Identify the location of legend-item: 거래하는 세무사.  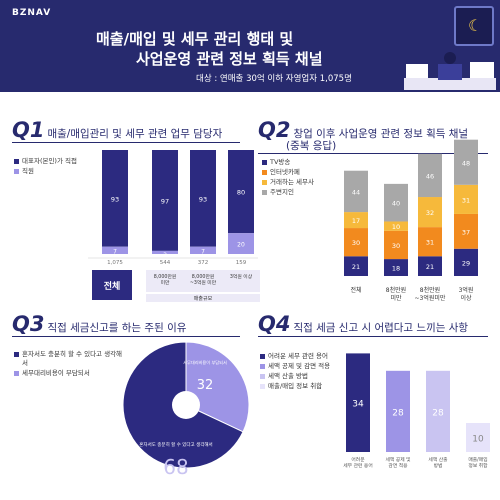
(288, 182).